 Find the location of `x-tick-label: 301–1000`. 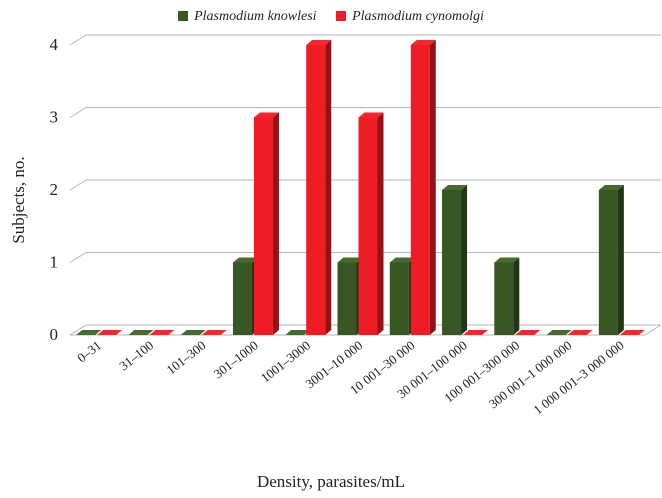

x-tick-label: 301–1000 is located at coordinates (236, 360).